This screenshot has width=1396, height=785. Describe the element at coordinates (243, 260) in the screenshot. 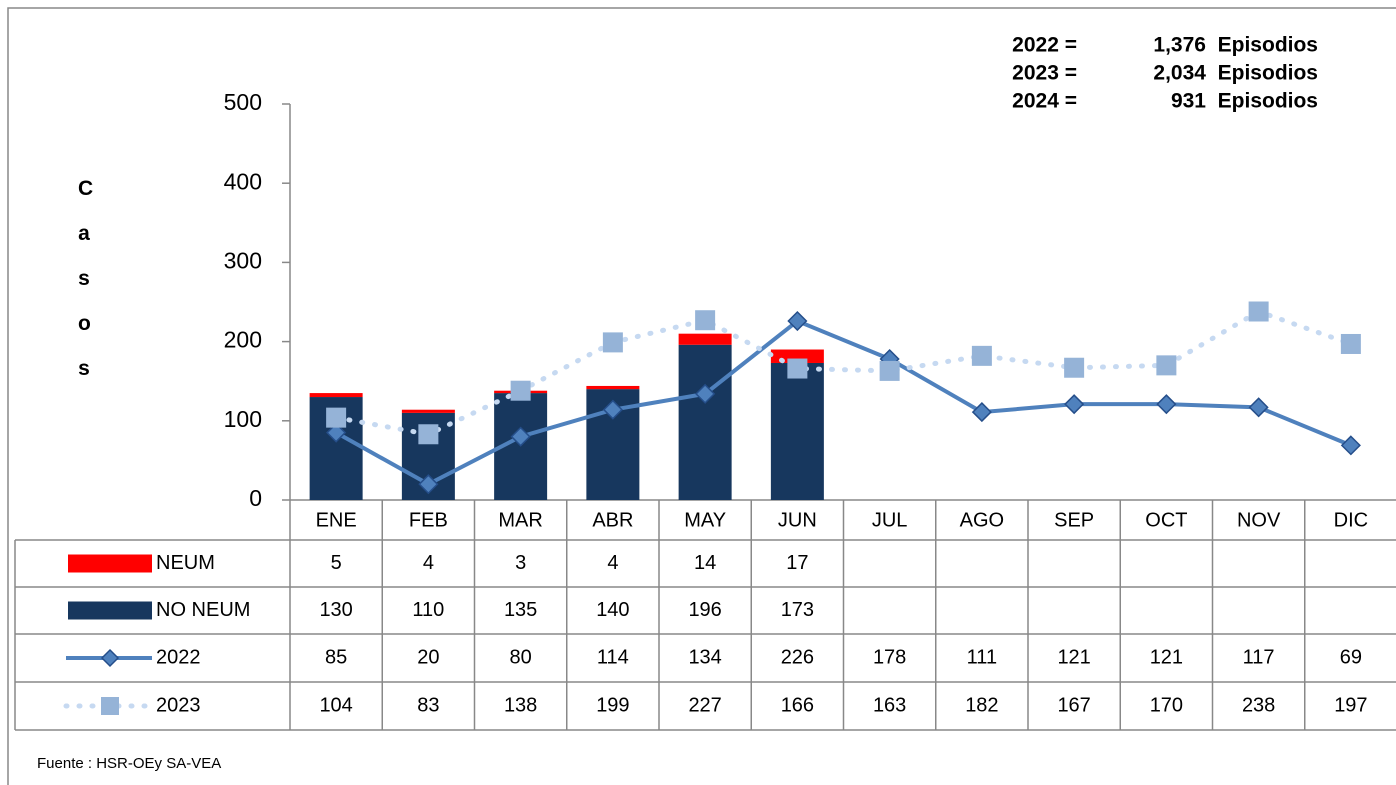

I see `y-tick-label: 300` at that location.